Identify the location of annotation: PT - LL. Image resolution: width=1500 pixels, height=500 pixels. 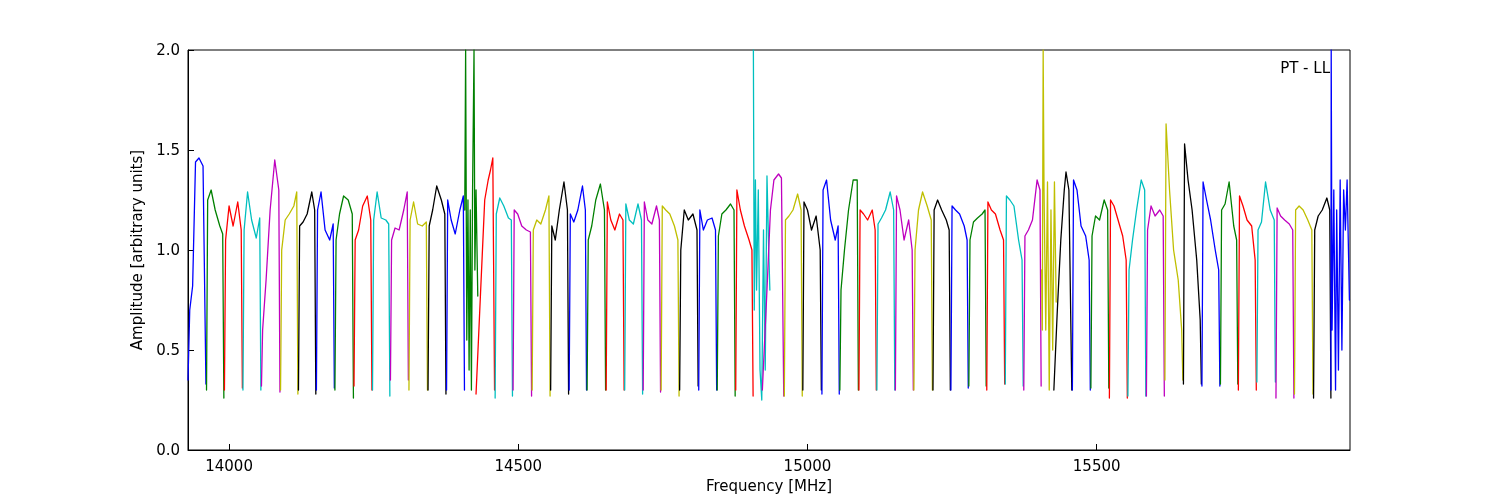
(1305, 67).